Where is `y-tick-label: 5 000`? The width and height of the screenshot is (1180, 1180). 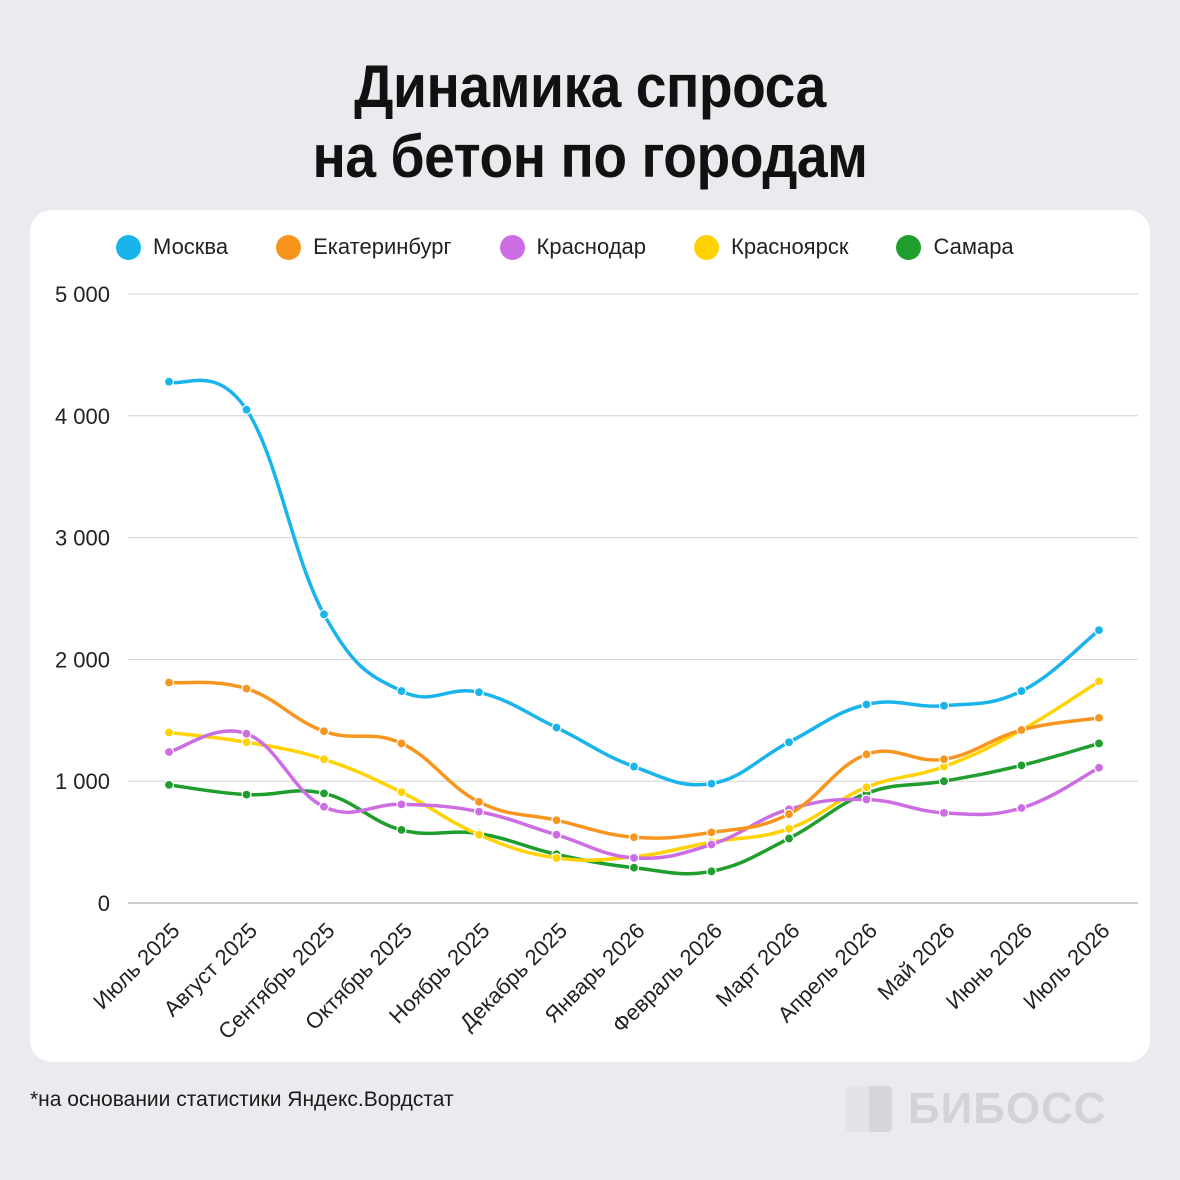 y-tick-label: 5 000 is located at coordinates (82, 294).